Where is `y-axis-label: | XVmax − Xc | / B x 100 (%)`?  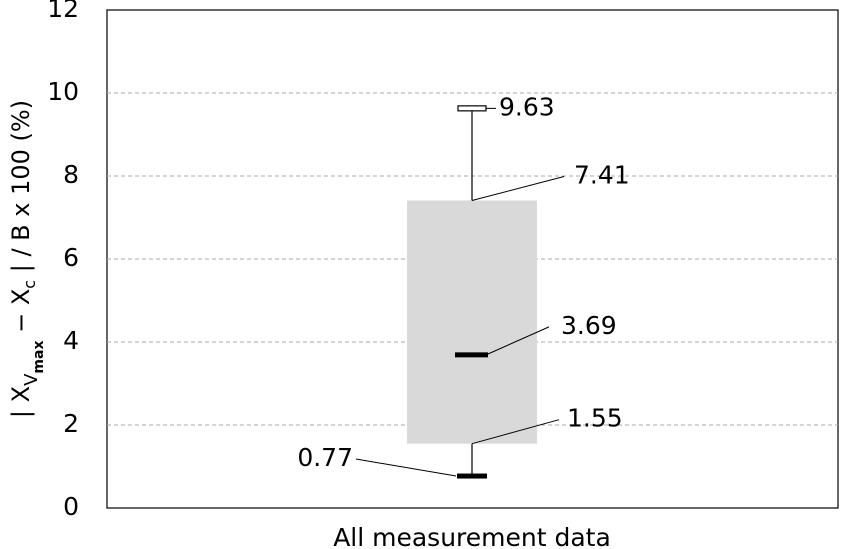
y-axis-label: | XVmax − Xc | / B x 100 (%) is located at coordinates (27, 259).